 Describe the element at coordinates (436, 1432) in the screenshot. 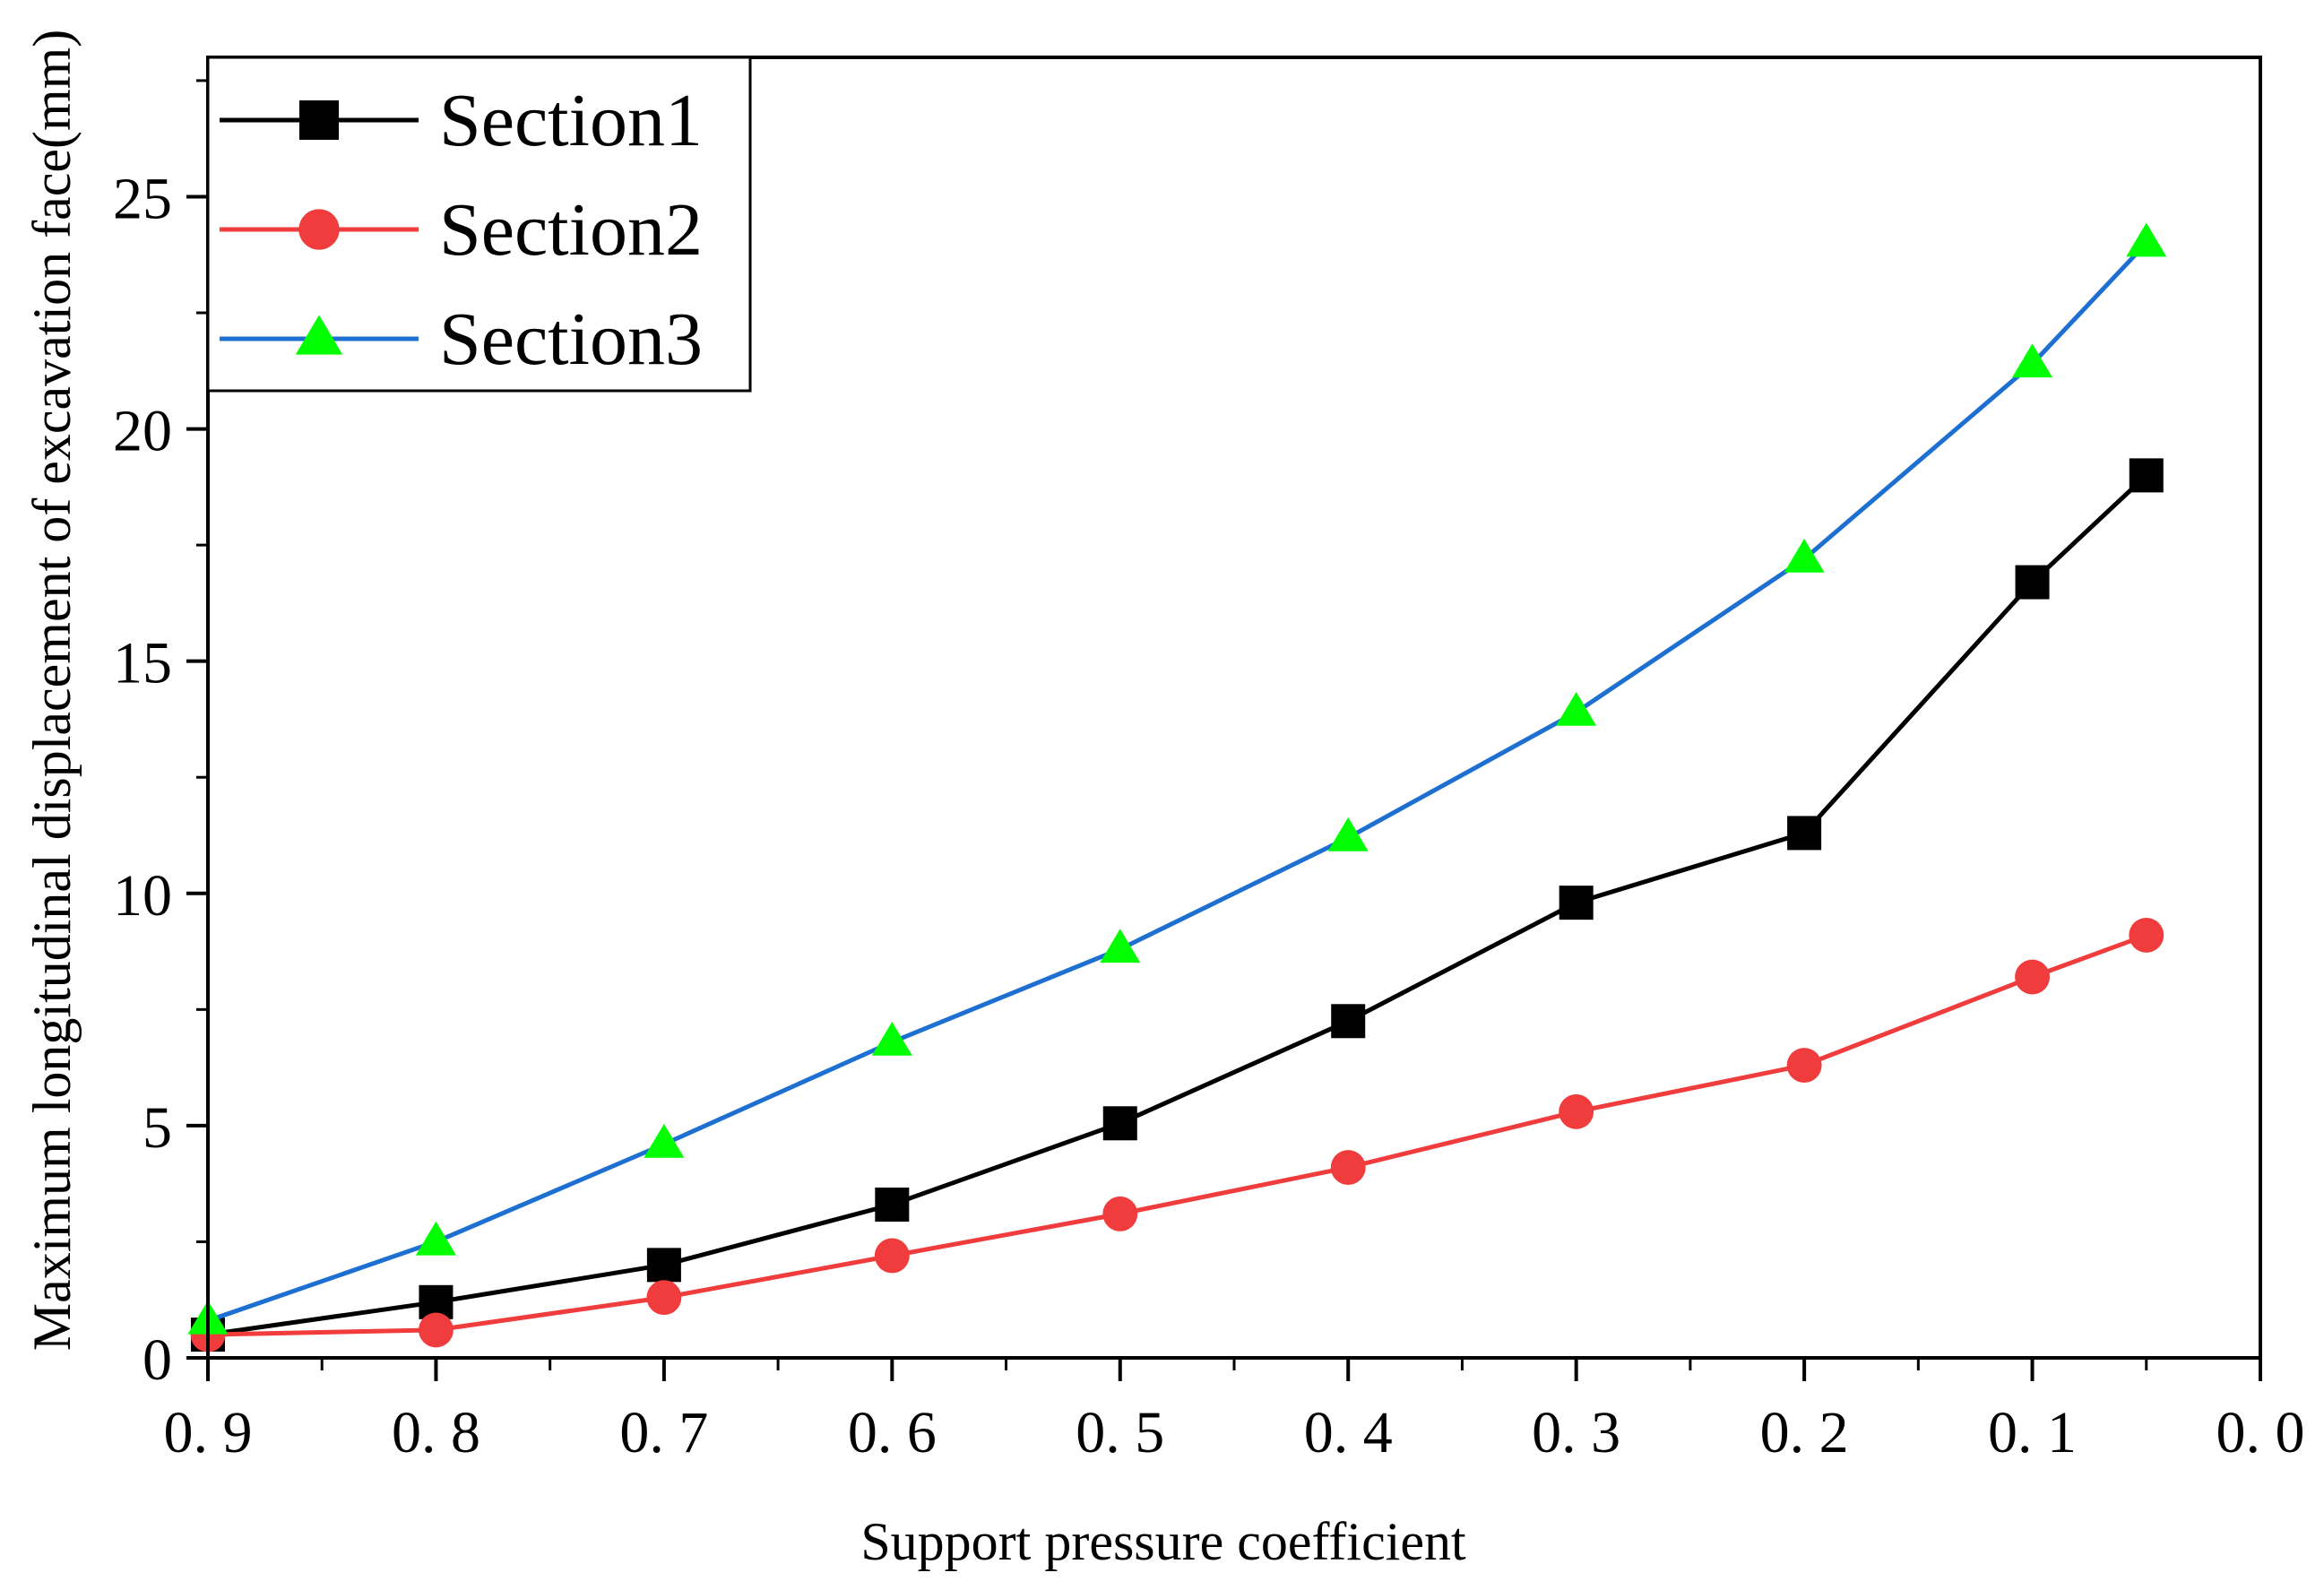

I see `x-tick-label: 0. 8` at that location.